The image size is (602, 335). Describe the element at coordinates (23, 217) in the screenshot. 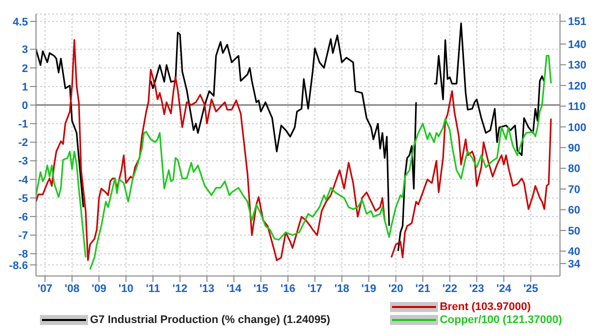

I see `y-tick-label: -6` at that location.